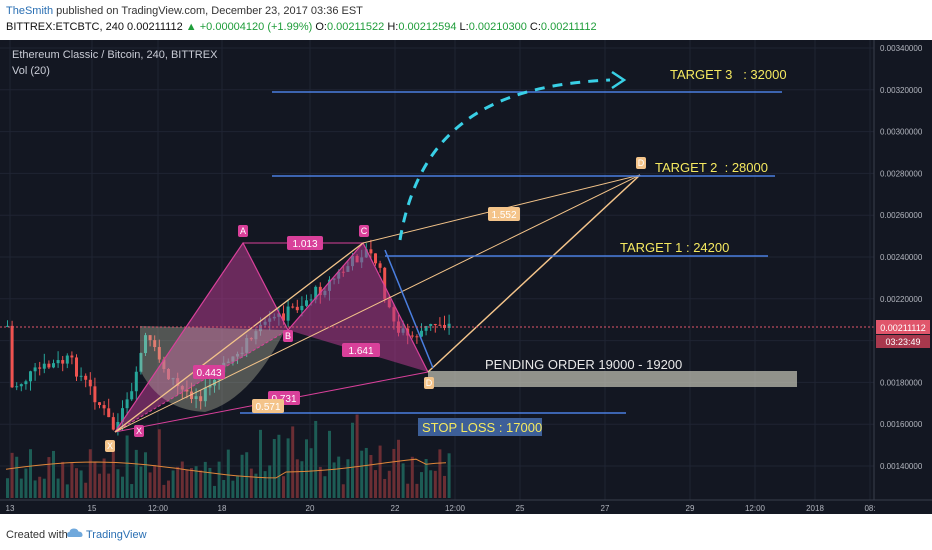 The height and width of the screenshot is (550, 932). Describe the element at coordinates (243, 231) in the screenshot. I see `svg-text: A` at that location.